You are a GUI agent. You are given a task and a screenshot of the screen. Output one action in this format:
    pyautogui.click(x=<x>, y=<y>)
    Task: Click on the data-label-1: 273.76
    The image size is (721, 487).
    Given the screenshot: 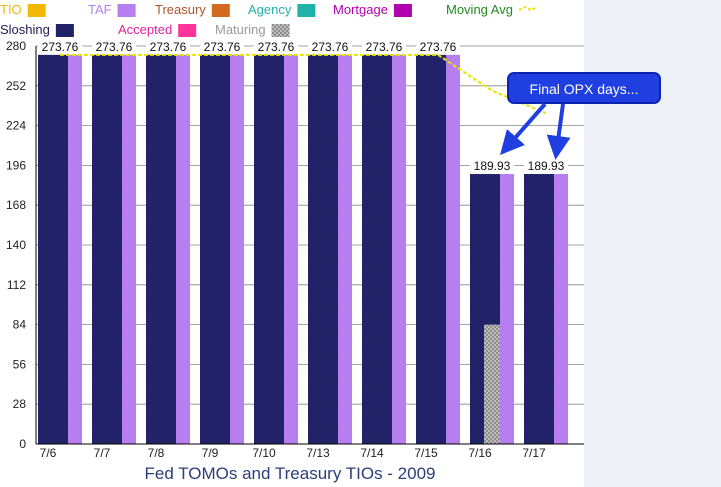 What is the action you would take?
    pyautogui.click(x=114, y=47)
    